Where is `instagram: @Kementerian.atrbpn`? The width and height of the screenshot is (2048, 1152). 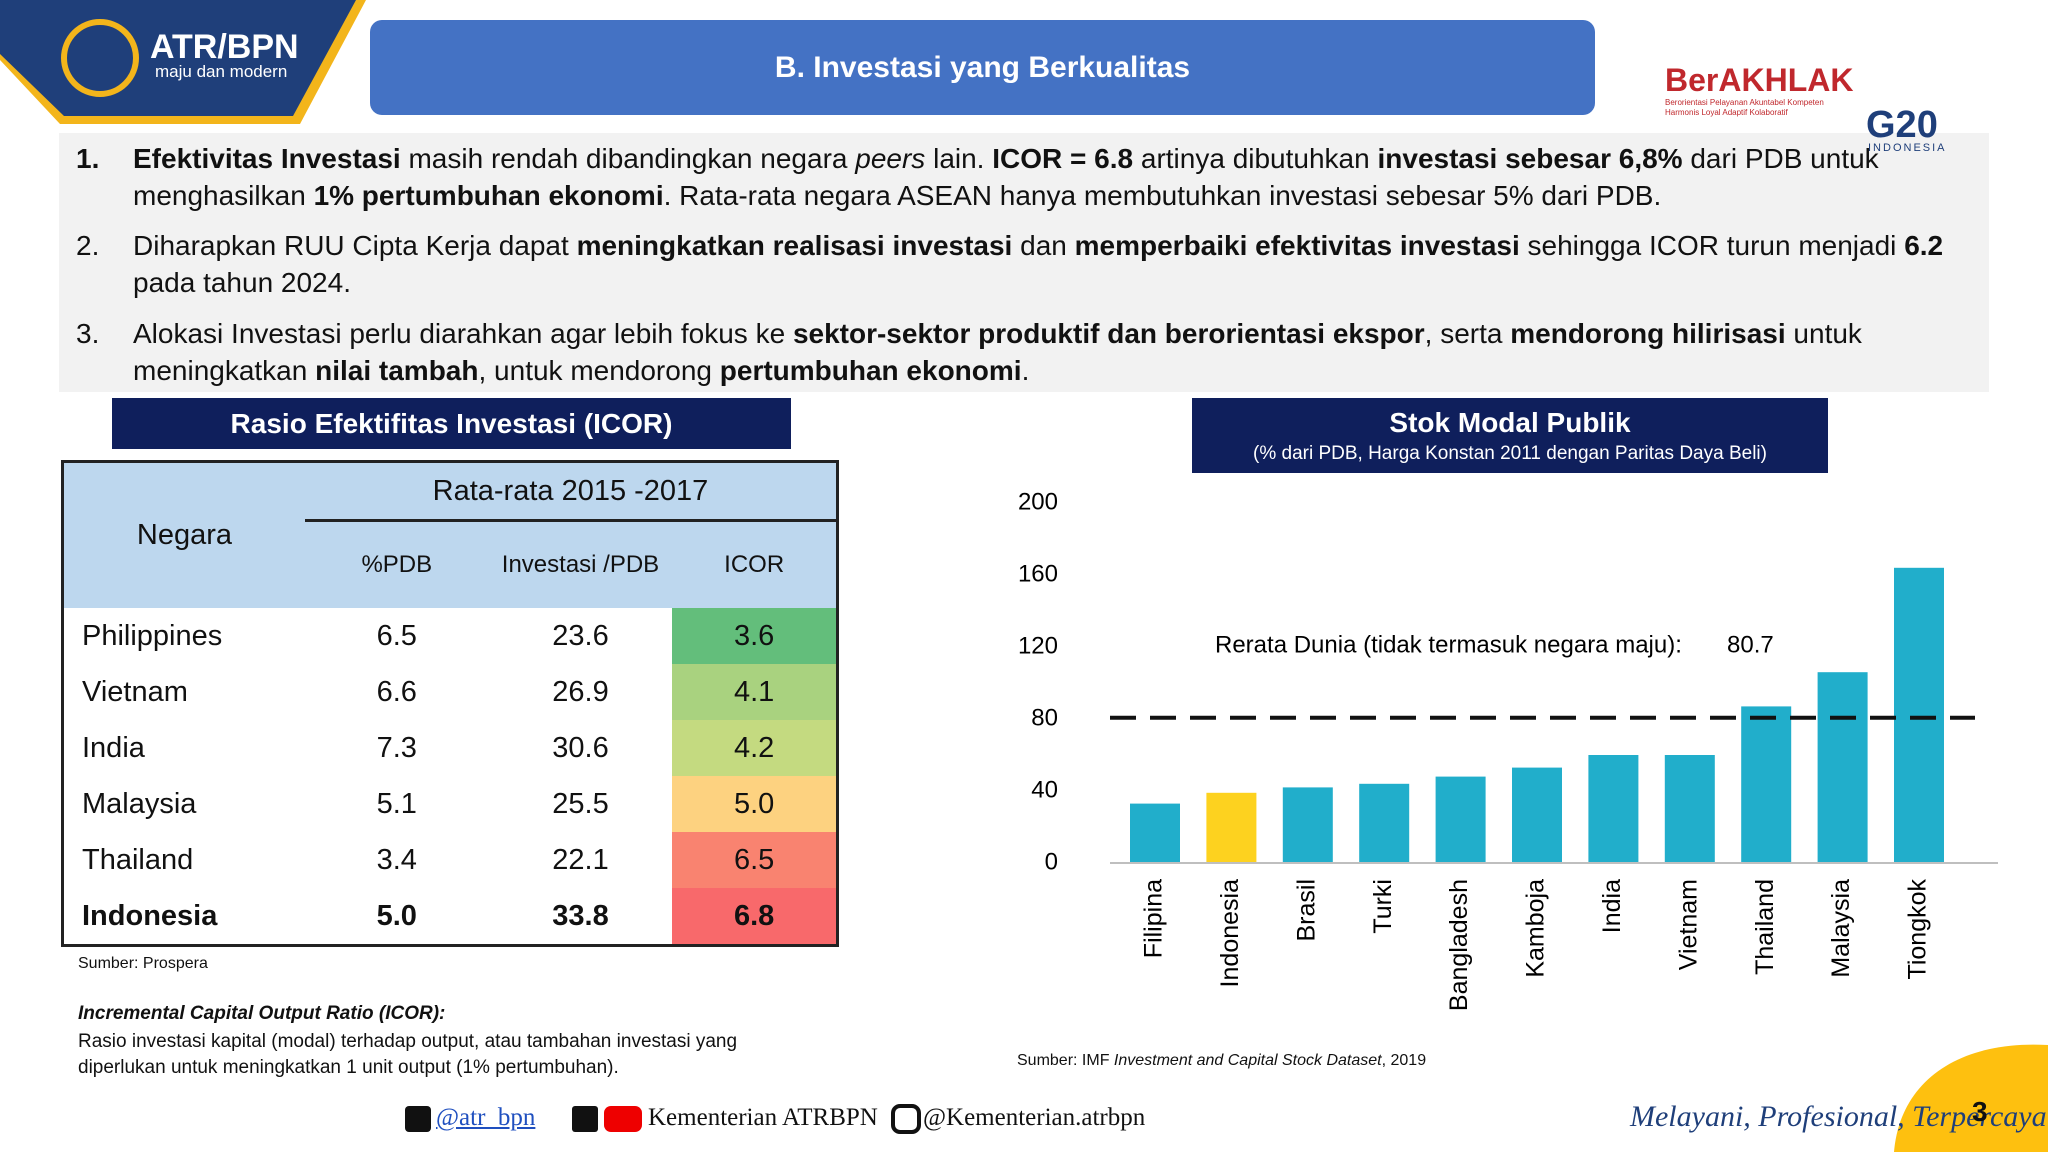
instagram: @Kementerian.atrbpn is located at coordinates (1034, 1117).